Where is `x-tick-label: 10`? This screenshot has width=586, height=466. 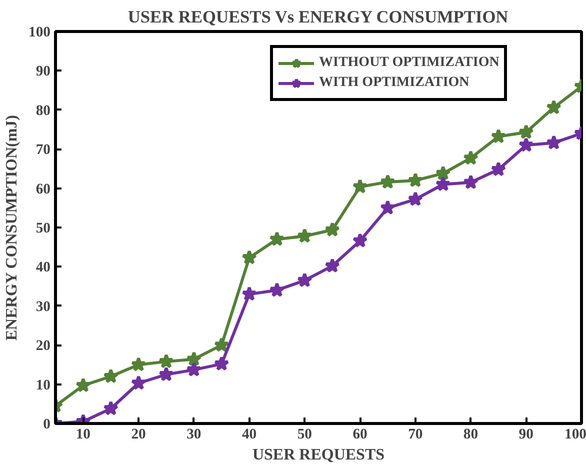 x-tick-label: 10 is located at coordinates (83, 434).